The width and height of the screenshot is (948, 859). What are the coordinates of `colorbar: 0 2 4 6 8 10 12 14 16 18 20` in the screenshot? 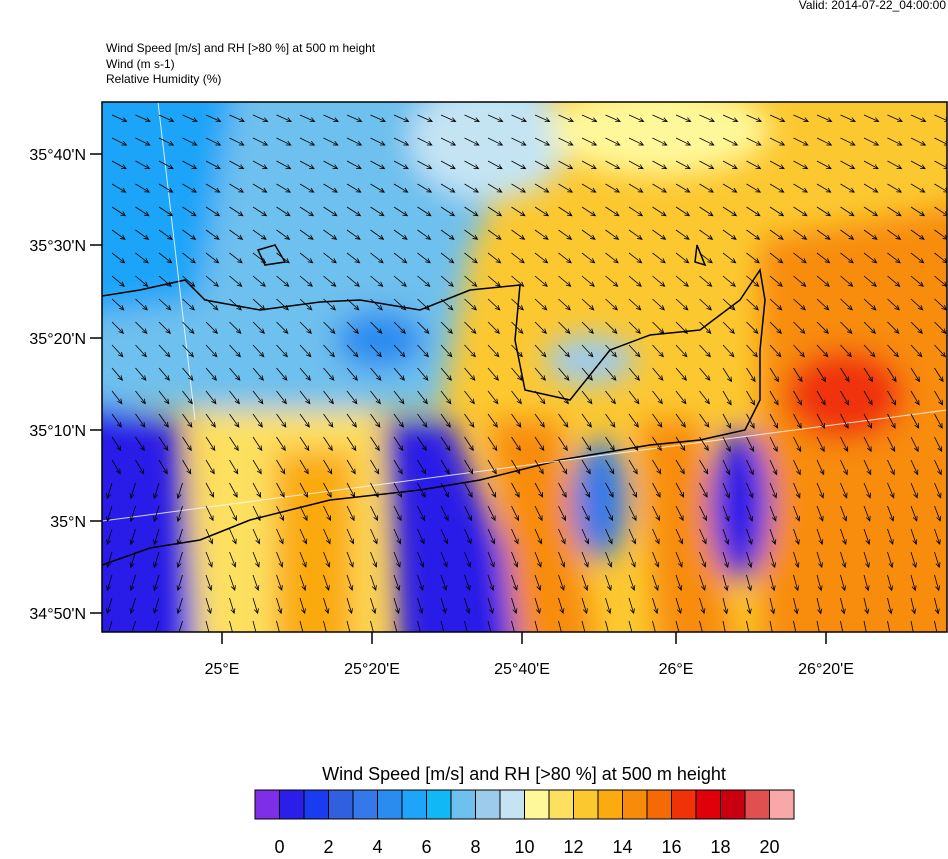 It's located at (524, 822).